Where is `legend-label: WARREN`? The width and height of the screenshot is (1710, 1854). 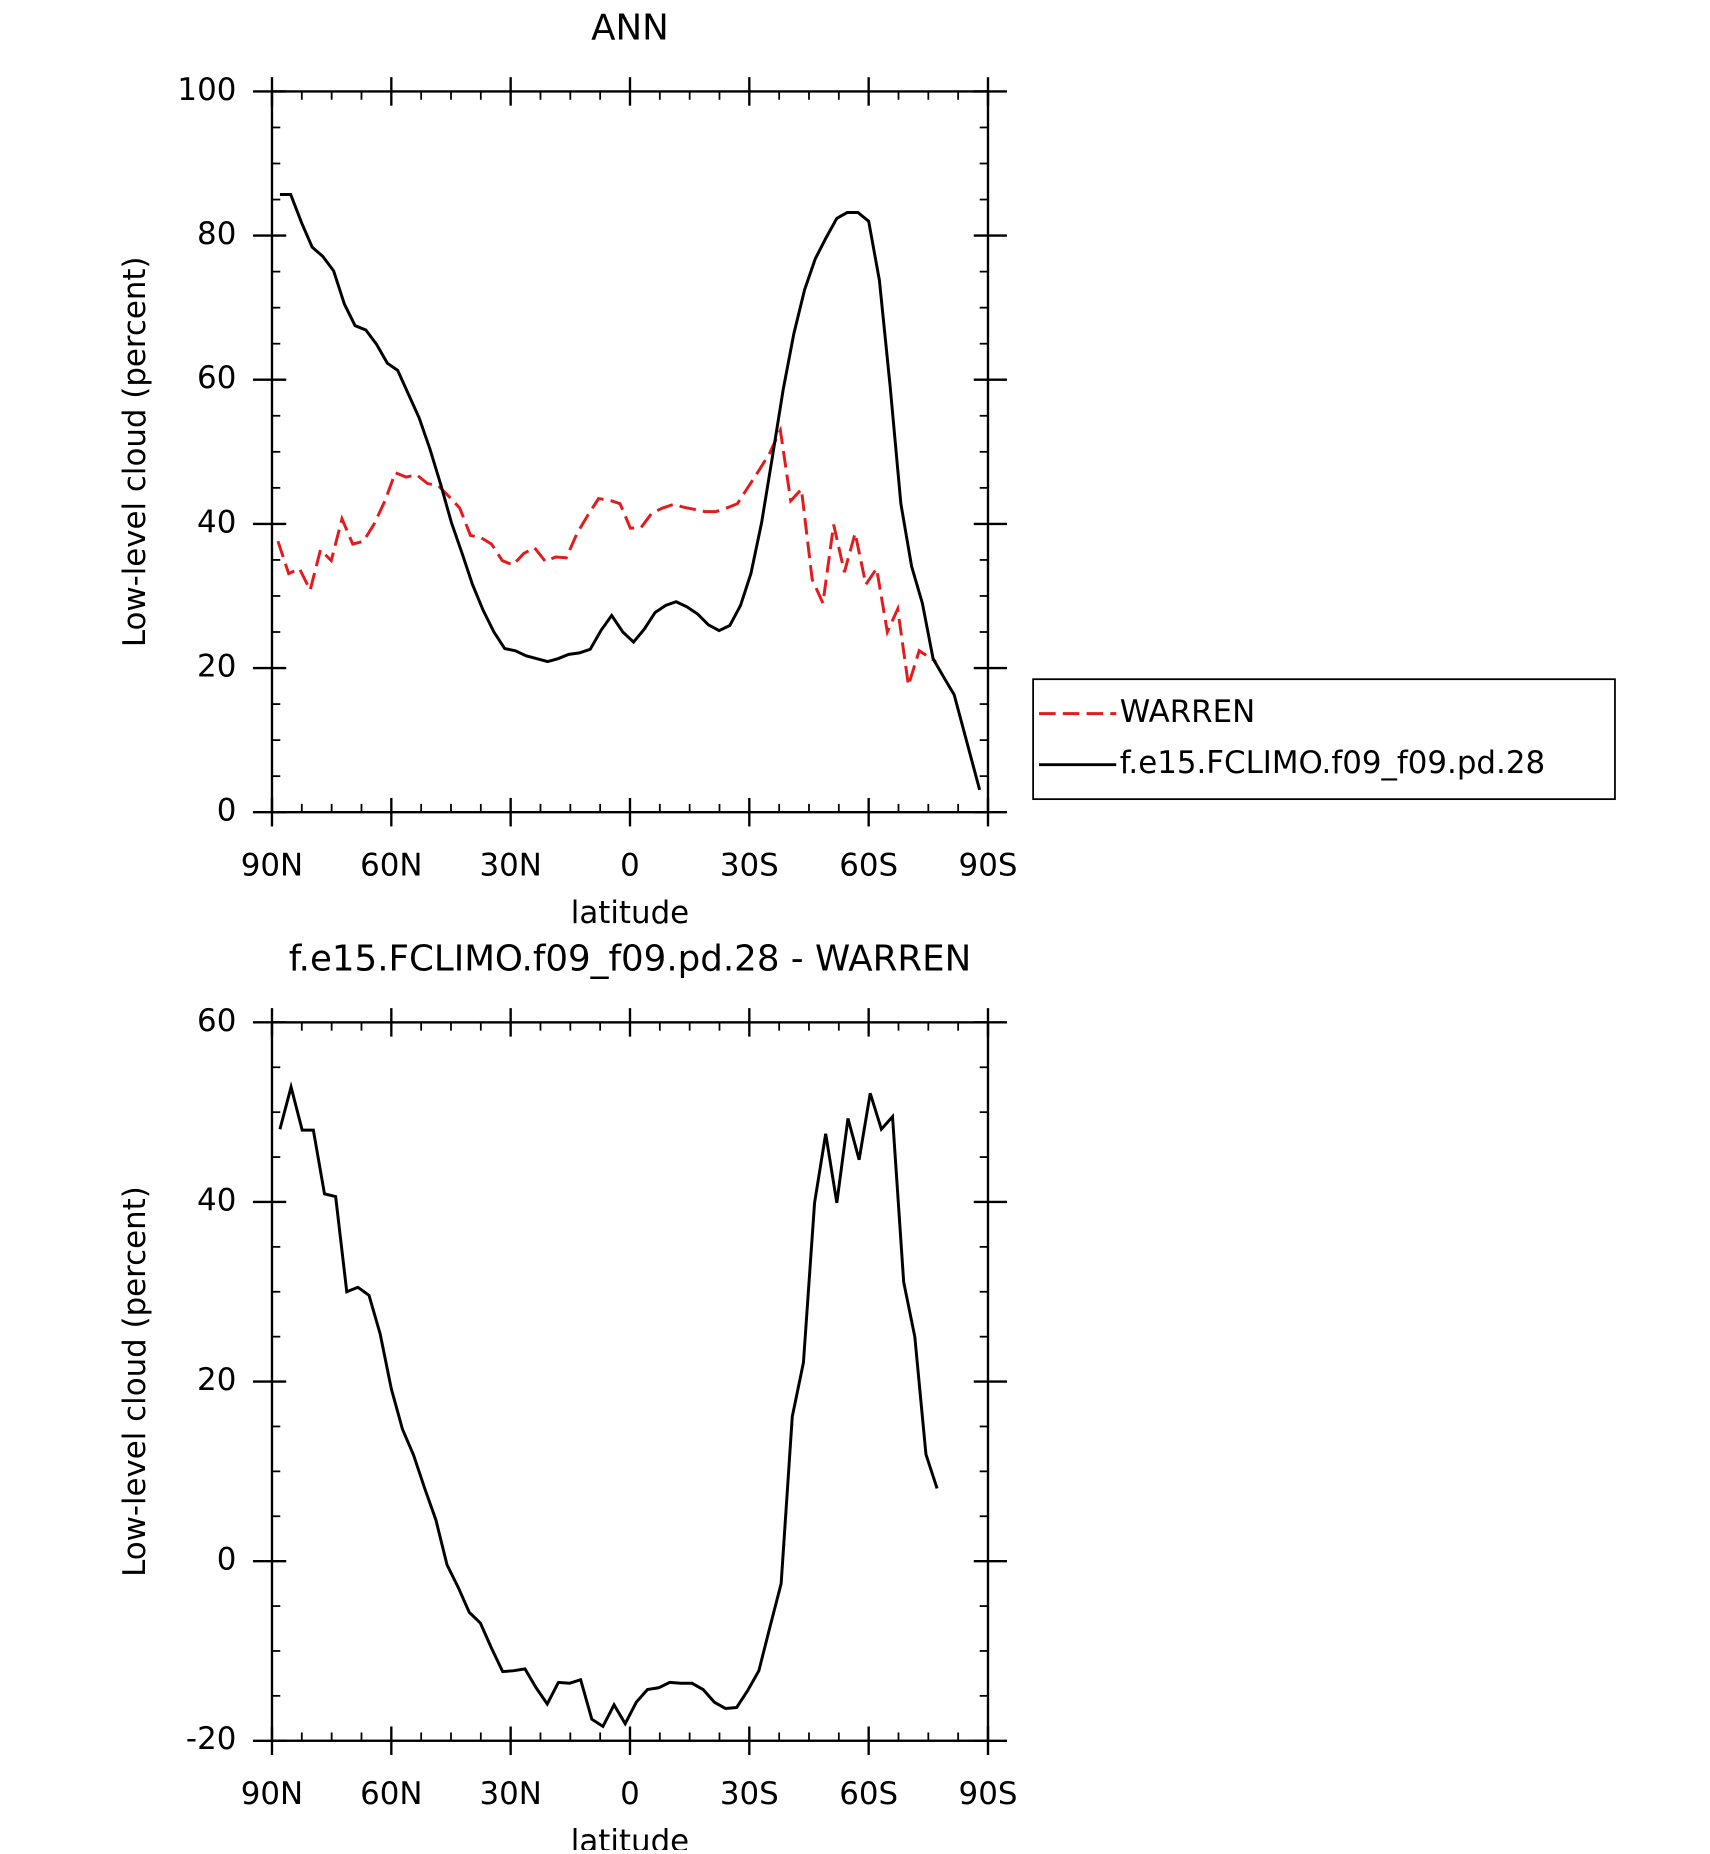
legend-label: WARREN is located at coordinates (1187, 712).